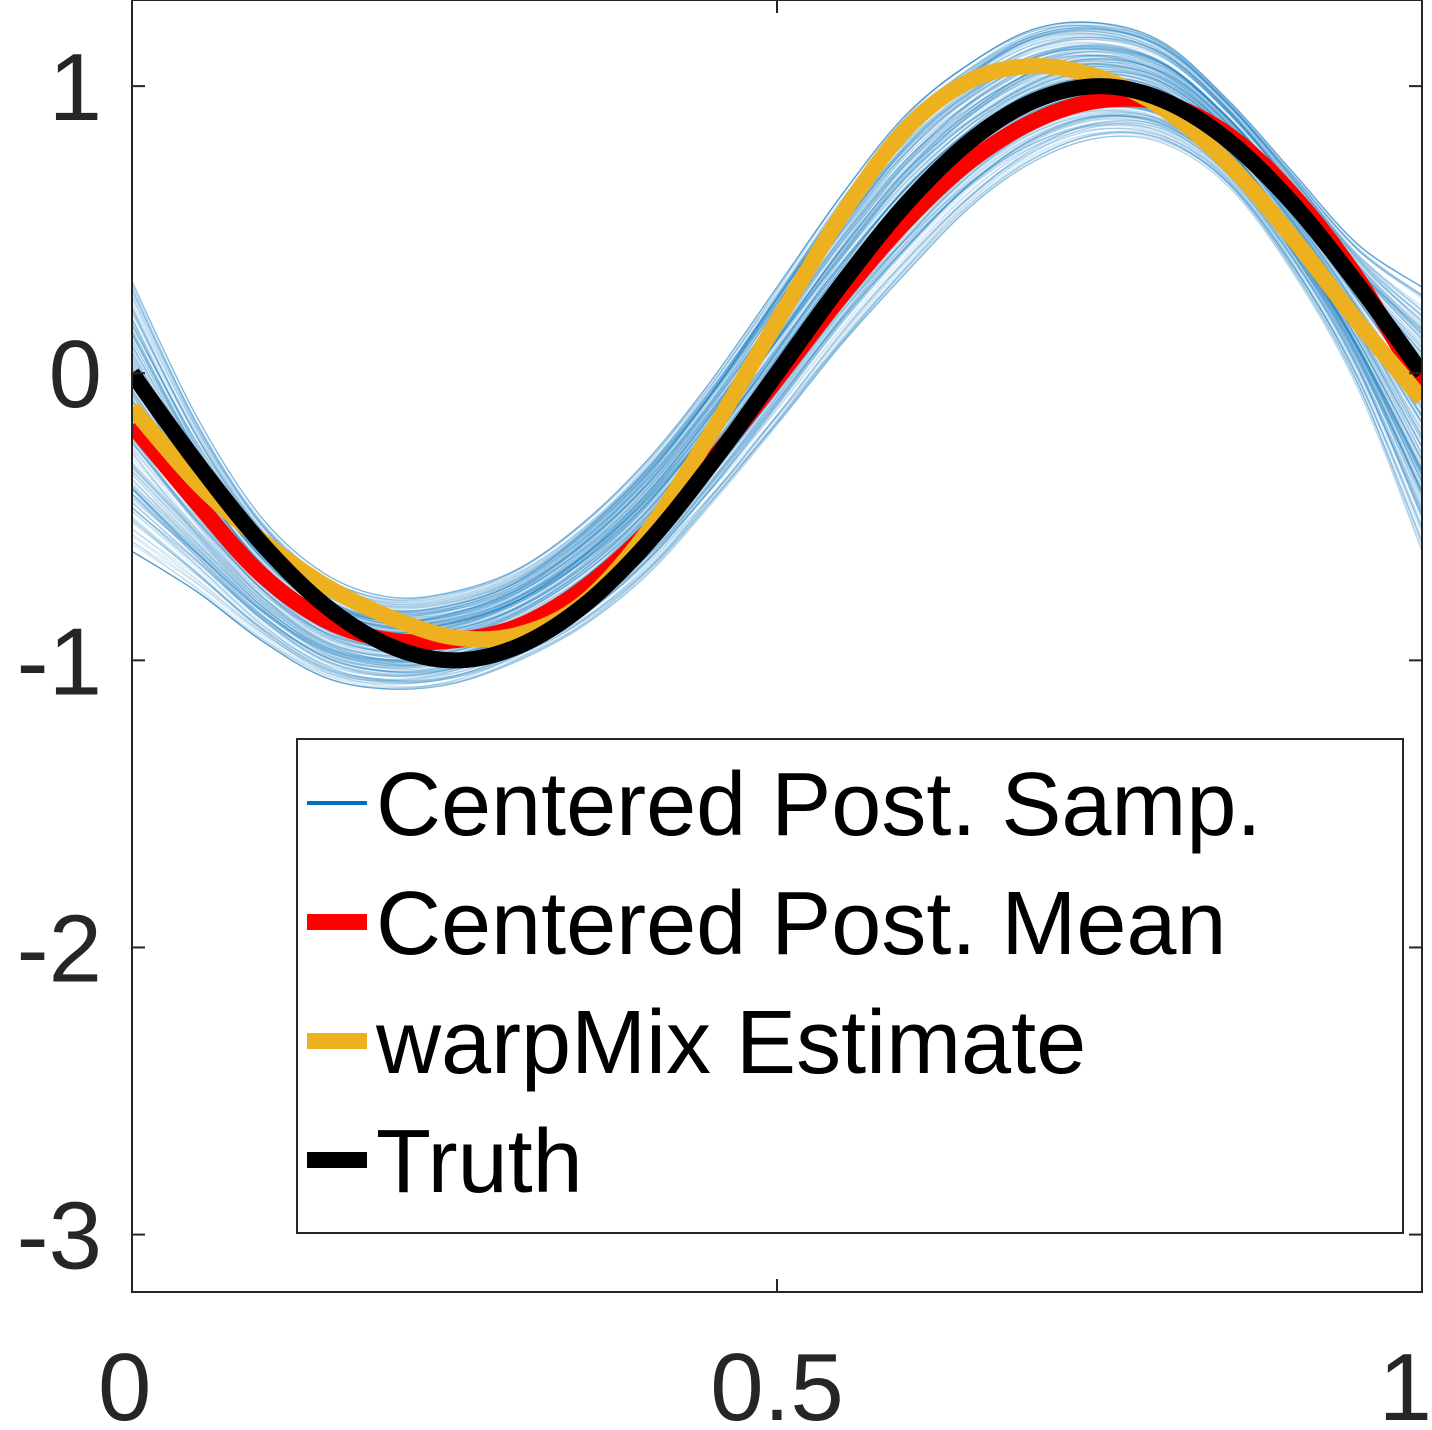 This screenshot has height=1430, width=1432. I want to click on legend-label: warpMix Estimate, so click(730, 1043).